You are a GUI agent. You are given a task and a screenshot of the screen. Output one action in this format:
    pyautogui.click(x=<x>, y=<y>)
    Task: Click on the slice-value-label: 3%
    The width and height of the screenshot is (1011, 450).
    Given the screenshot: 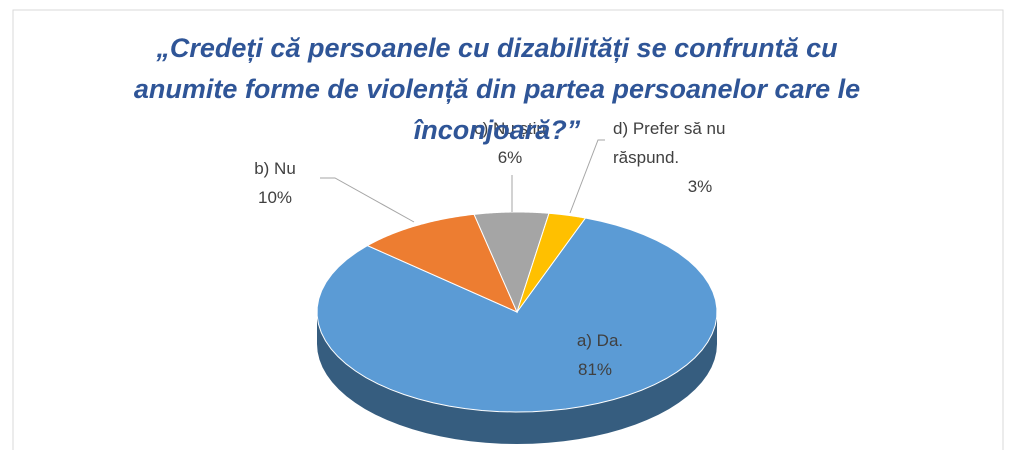 What is the action you would take?
    pyautogui.click(x=700, y=186)
    